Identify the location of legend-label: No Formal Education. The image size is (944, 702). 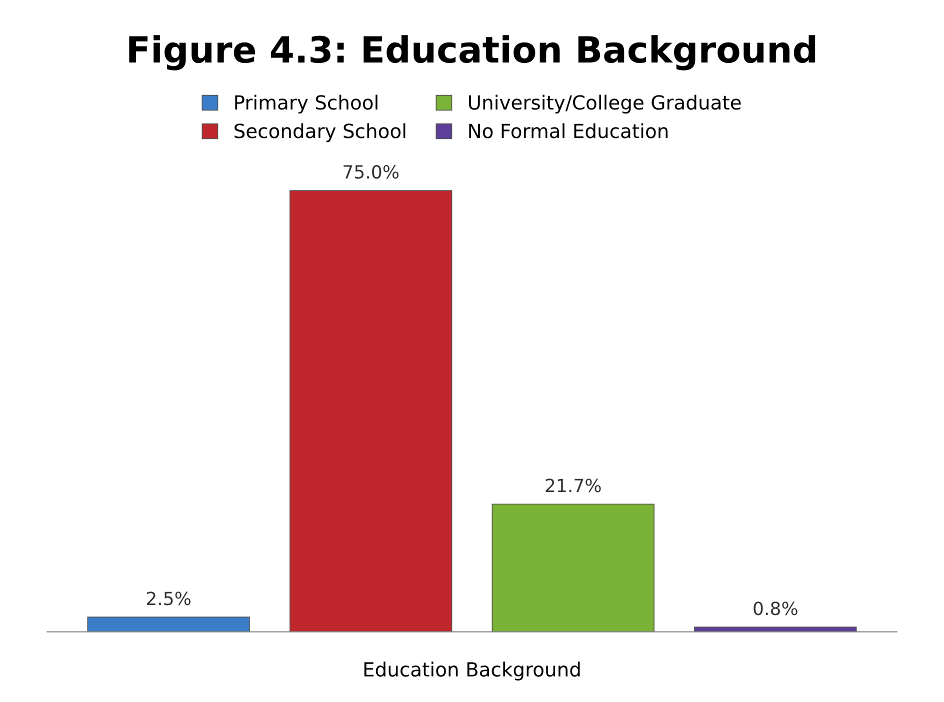
(568, 130).